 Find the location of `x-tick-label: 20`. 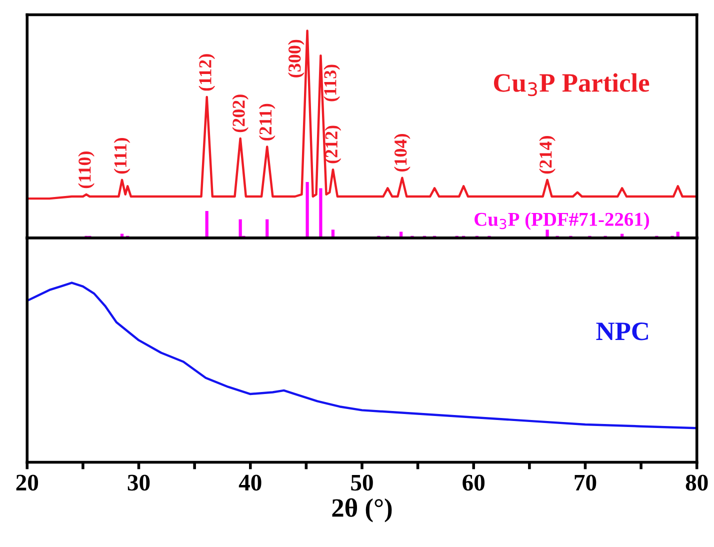

x-tick-label: 20 is located at coordinates (27, 482).